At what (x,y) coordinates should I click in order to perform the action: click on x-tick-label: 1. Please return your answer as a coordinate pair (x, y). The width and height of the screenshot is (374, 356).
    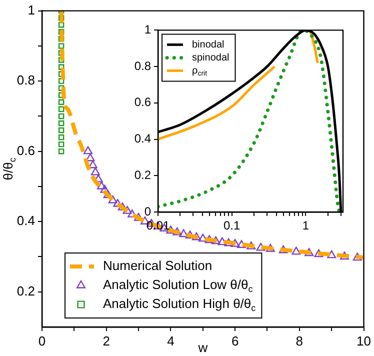
    Looking at the image, I should click on (306, 225).